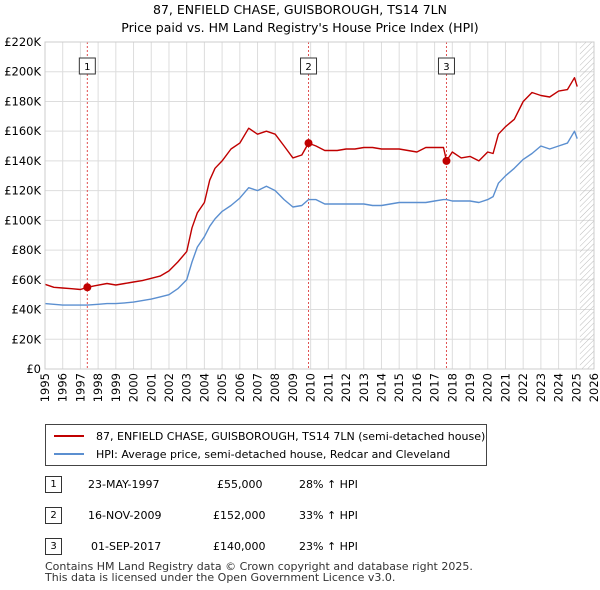 This screenshot has height=590, width=600. I want to click on sale-date: 01-SEP-2017, so click(126, 546).